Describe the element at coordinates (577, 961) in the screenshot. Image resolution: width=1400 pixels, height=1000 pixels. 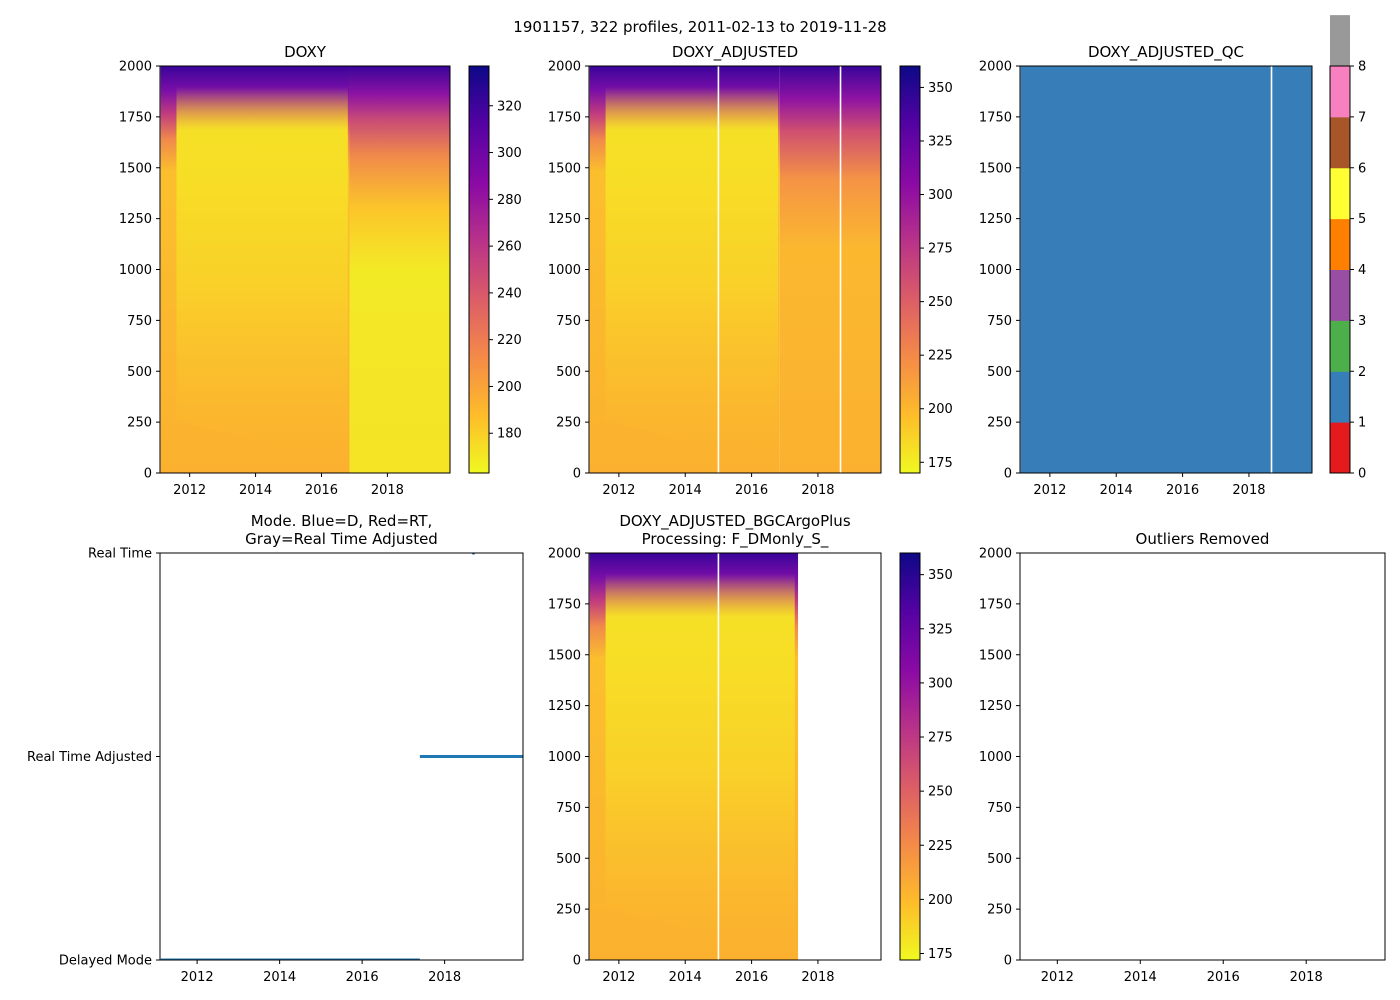
I see `doxy-adjusted-bgc-ytick-label-0: 0` at that location.